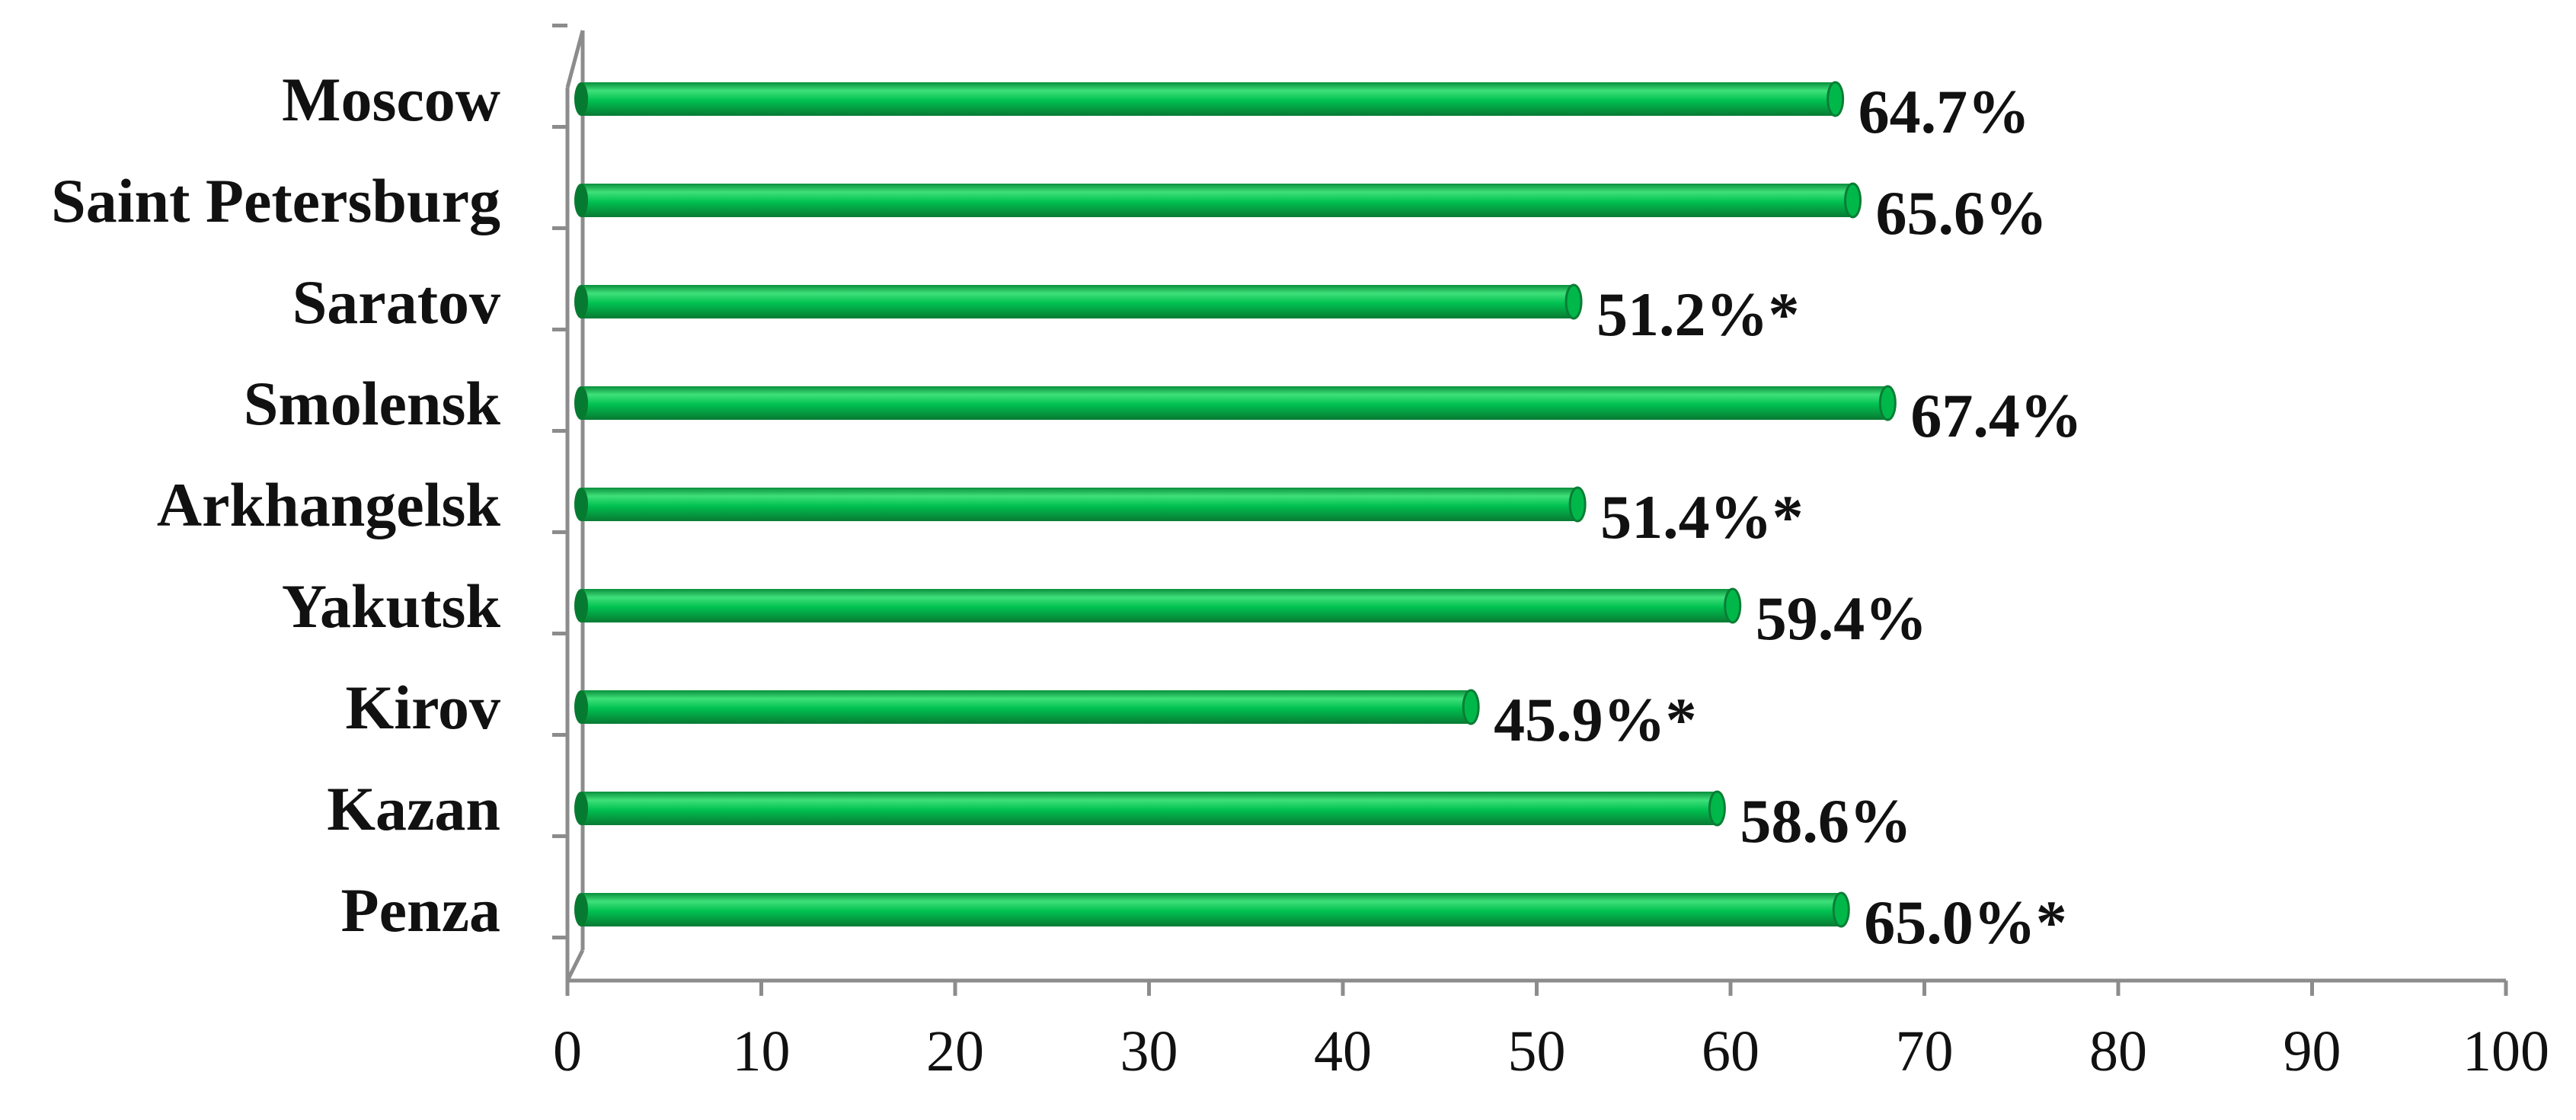 The image size is (2576, 1120). I want to click on x-tick-labels: 0 10 20 30 40 50 60 70 80 90 100, so click(1551, 1051).